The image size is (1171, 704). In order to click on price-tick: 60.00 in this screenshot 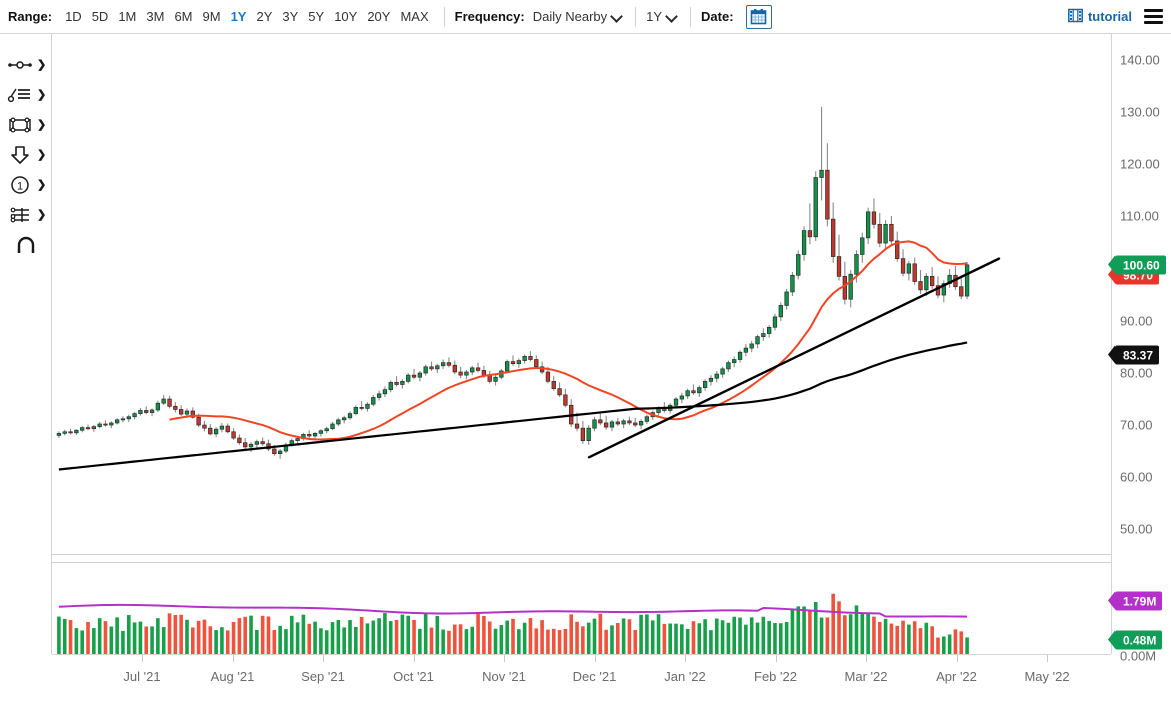, I will do `click(1136, 477)`.